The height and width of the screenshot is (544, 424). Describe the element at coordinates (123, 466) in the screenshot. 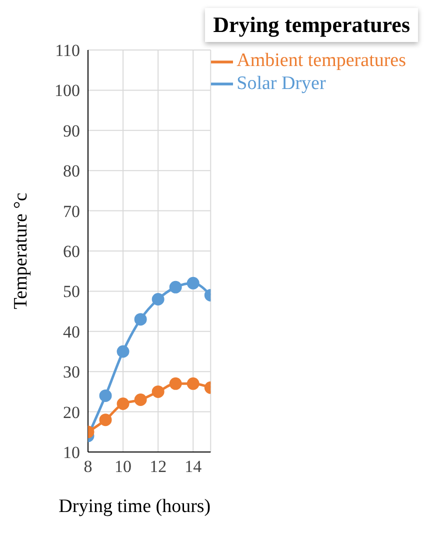

I see `x-tick-label: 10` at that location.